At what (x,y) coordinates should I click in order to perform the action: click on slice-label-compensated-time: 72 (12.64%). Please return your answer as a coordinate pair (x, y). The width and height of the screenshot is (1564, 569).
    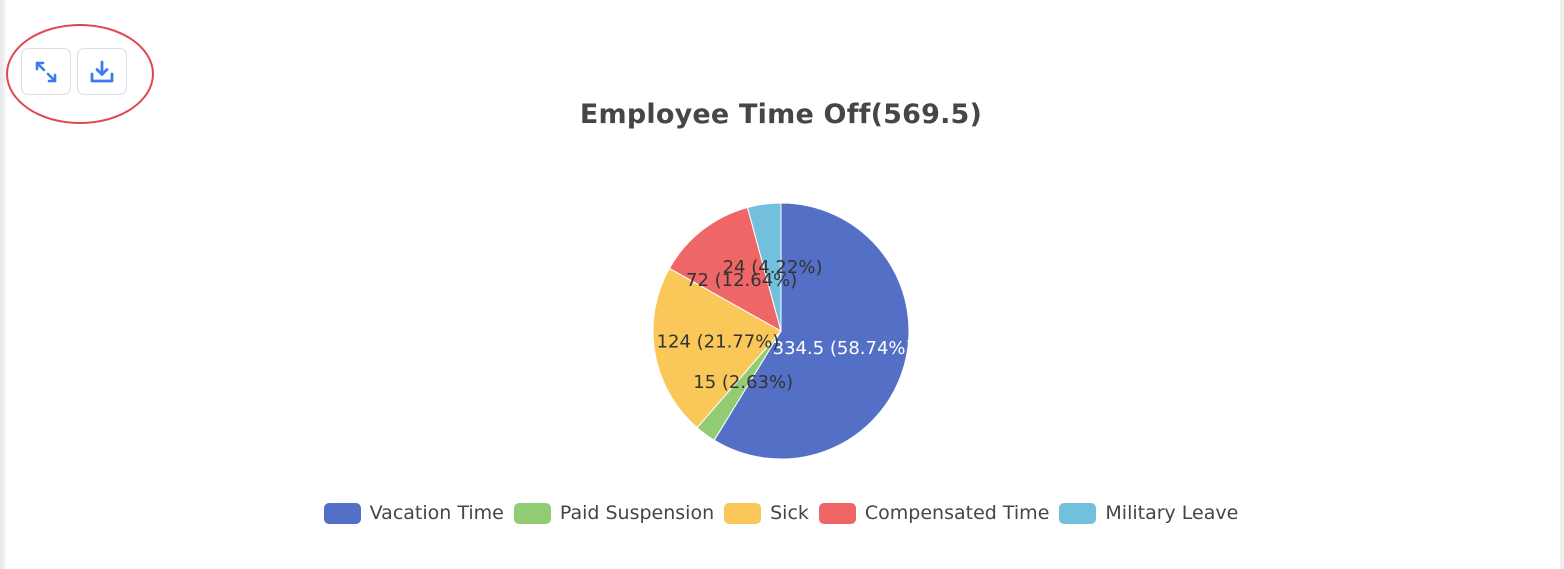
    Looking at the image, I should click on (741, 280).